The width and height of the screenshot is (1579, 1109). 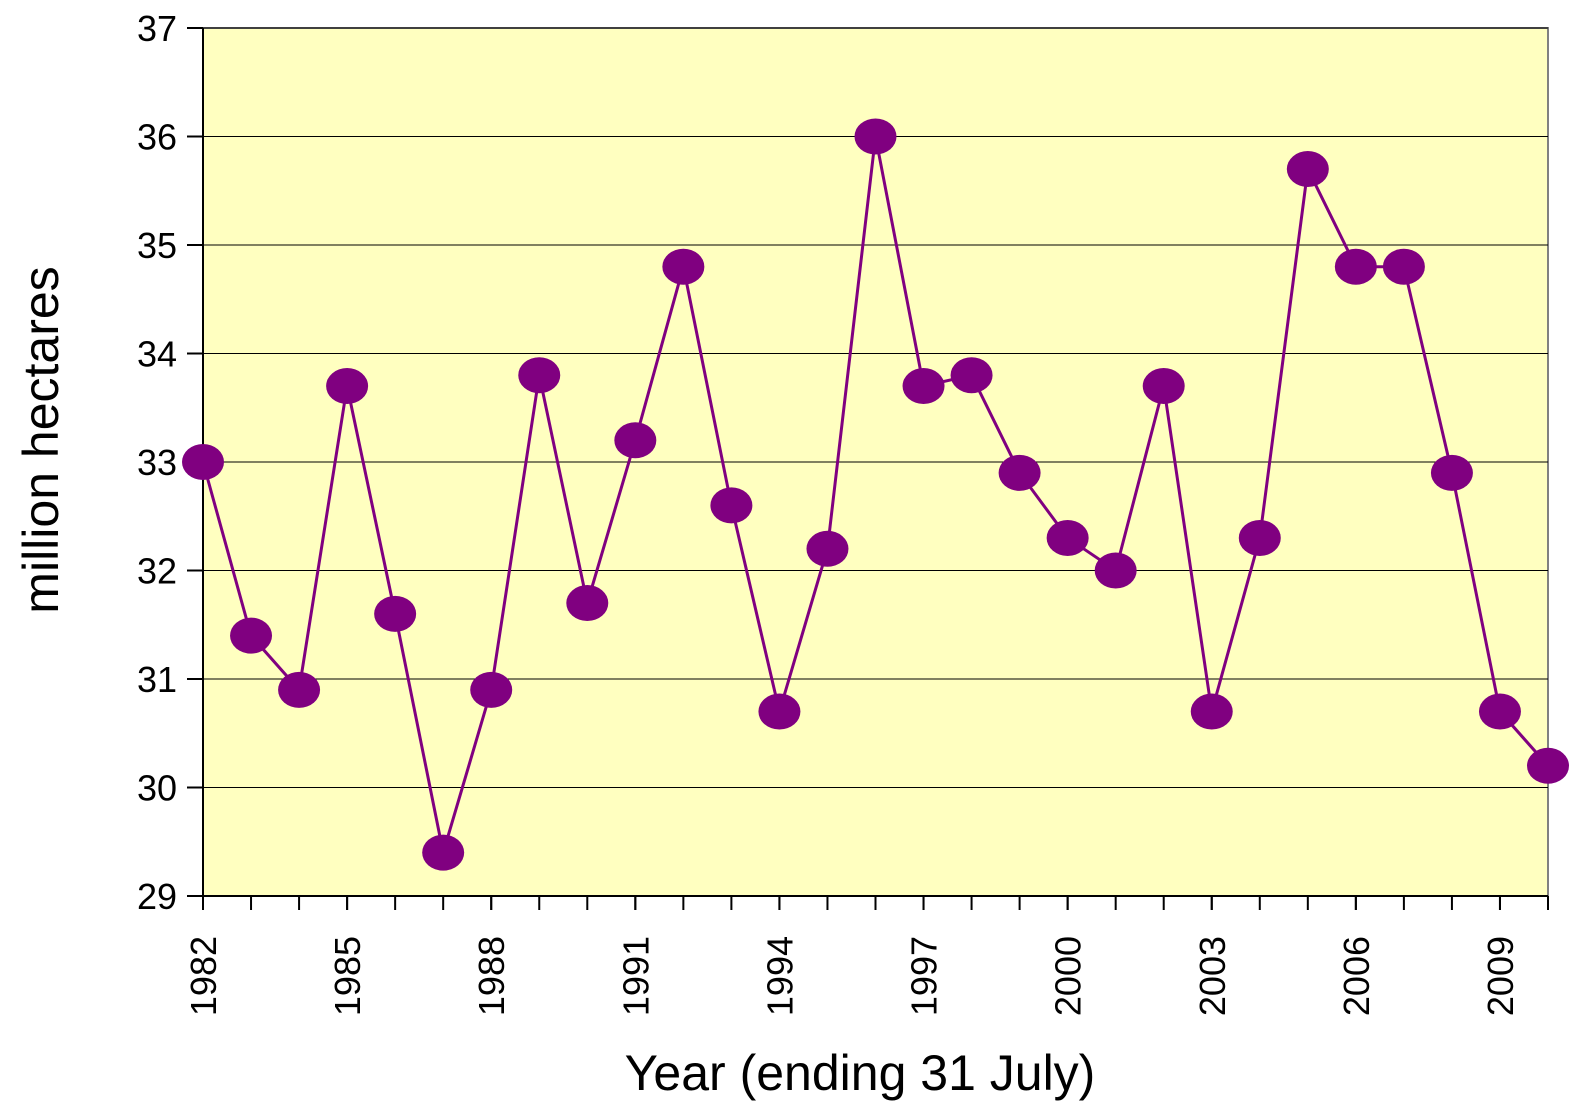 I want to click on x-axis-title: Year (ending 31 July), so click(x=860, y=1073).